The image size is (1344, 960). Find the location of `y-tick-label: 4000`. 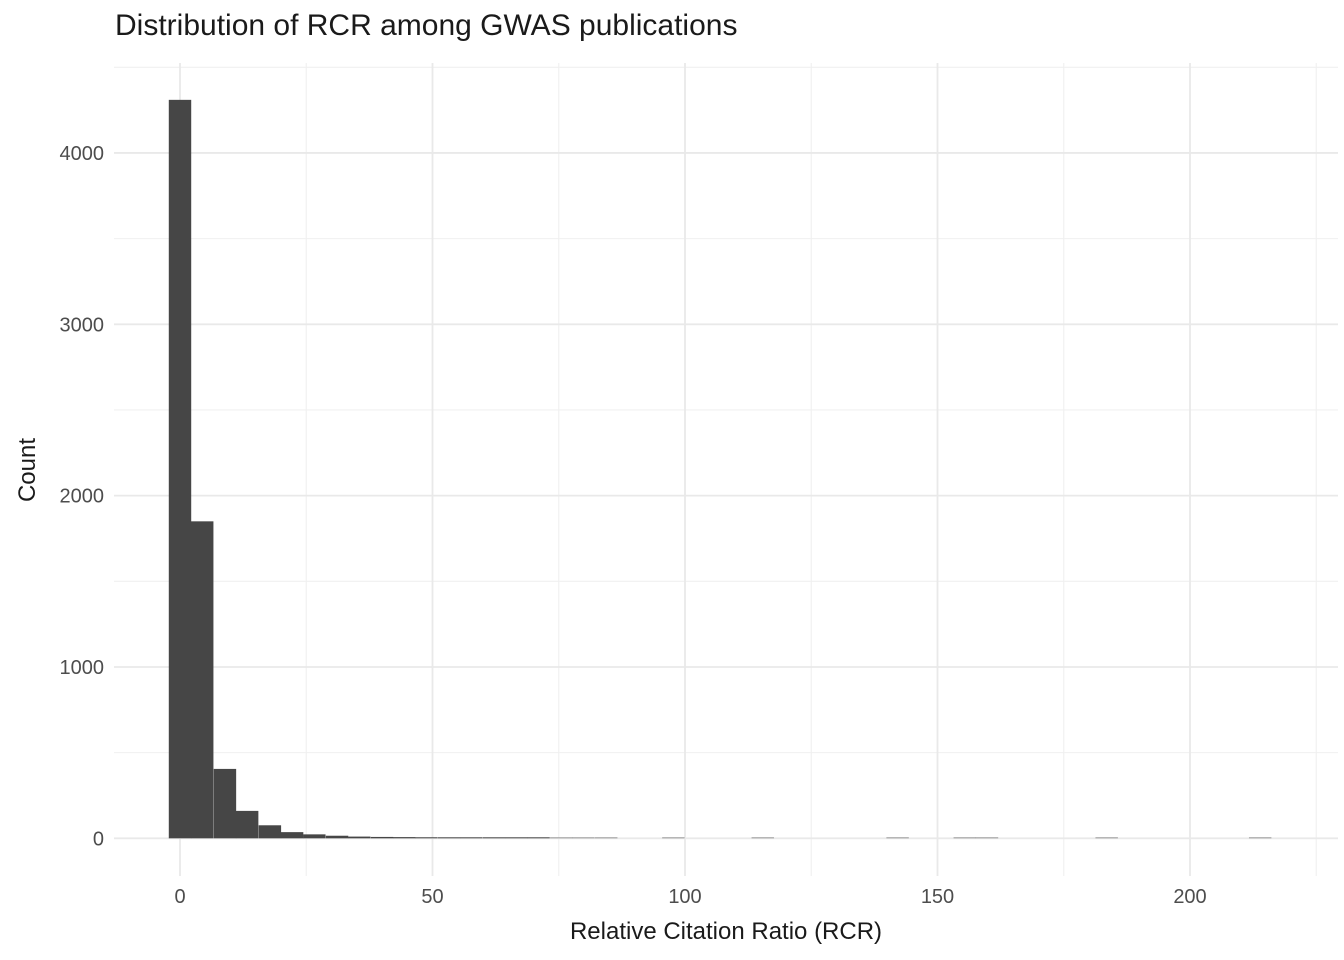

y-tick-label: 4000 is located at coordinates (82, 154).